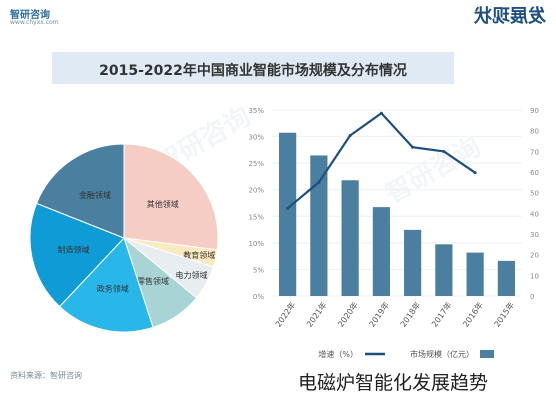 This screenshot has height=400, width=556. Describe the element at coordinates (258, 297) in the screenshot. I see `left-axis-tick: 0%` at that location.